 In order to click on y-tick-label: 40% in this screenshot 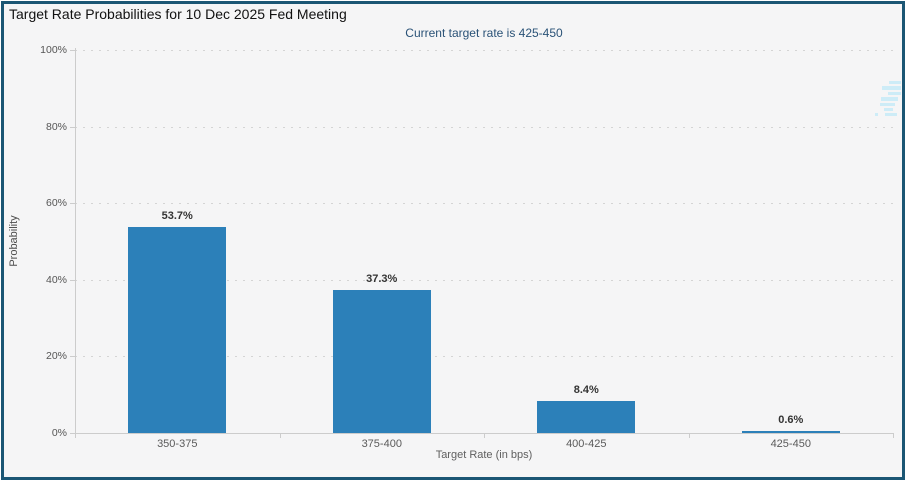, I will do `click(56, 279)`.